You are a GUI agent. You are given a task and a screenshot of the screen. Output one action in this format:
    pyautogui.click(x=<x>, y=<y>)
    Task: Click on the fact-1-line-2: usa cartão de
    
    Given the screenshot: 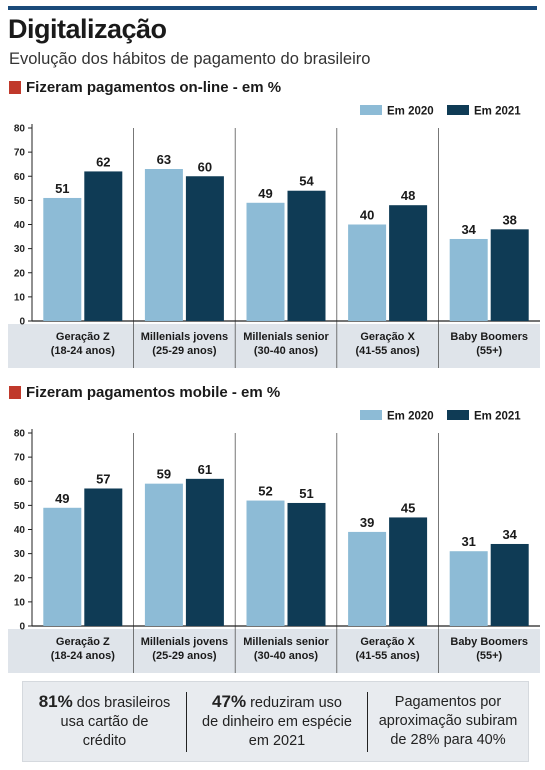 What is the action you would take?
    pyautogui.click(x=104, y=722)
    